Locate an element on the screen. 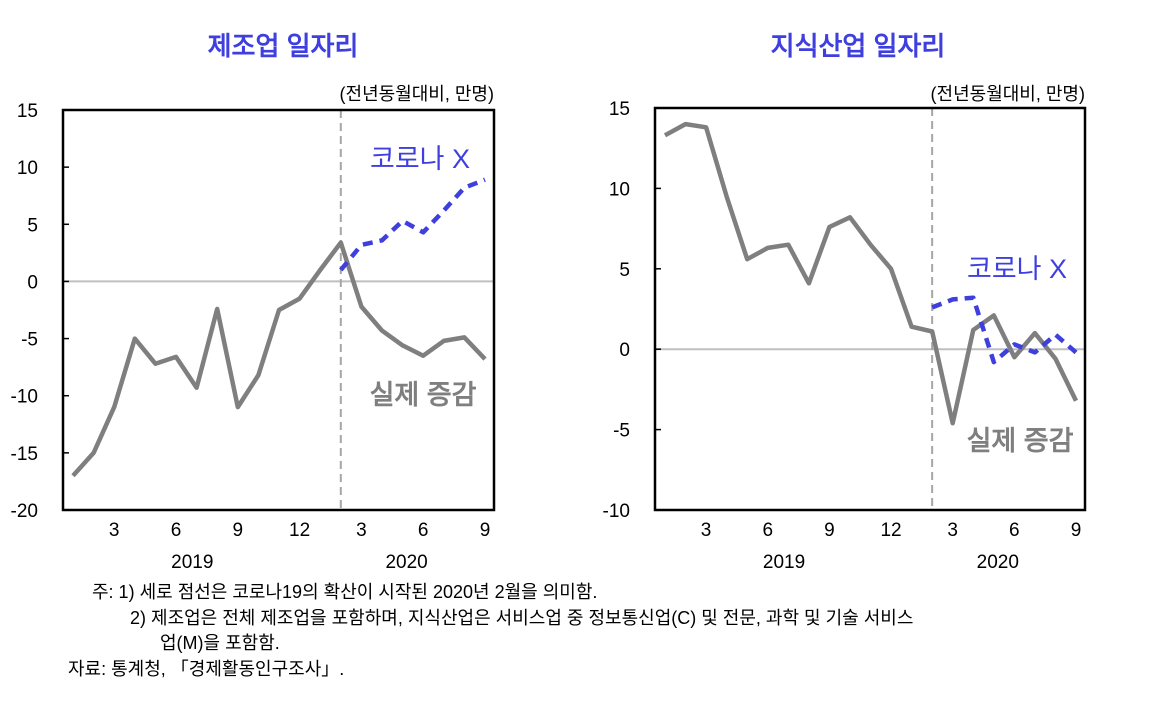  series-line-actual is located at coordinates (279, 359).